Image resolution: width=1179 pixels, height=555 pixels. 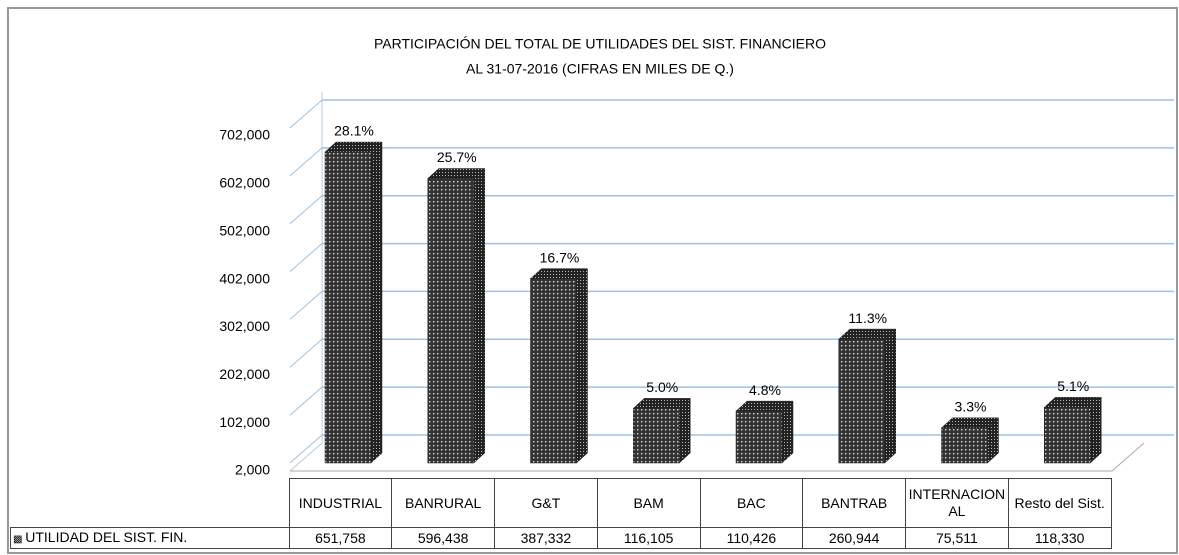 I want to click on table-value: 387,332, so click(x=546, y=538).